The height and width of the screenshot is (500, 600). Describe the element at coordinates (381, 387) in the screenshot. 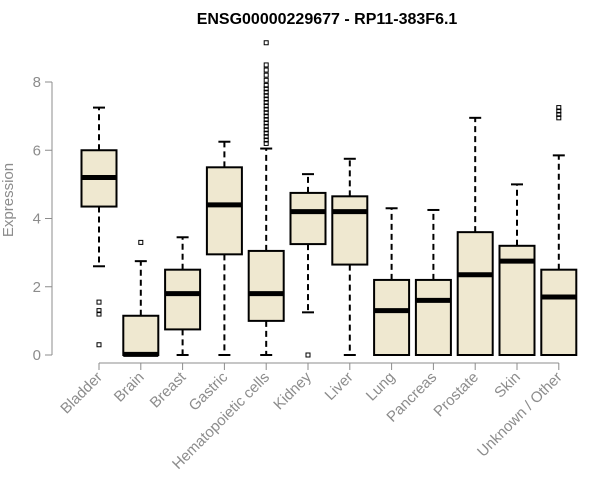

I see `x-tick-label-7: Lung` at that location.